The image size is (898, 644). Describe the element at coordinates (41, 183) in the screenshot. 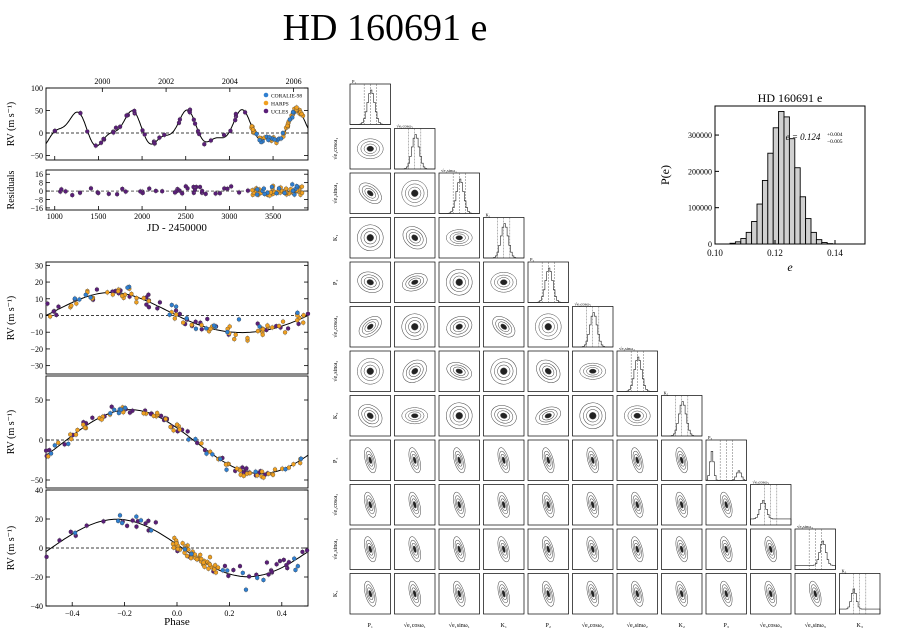

I see `y-tick-label: 8` at that location.